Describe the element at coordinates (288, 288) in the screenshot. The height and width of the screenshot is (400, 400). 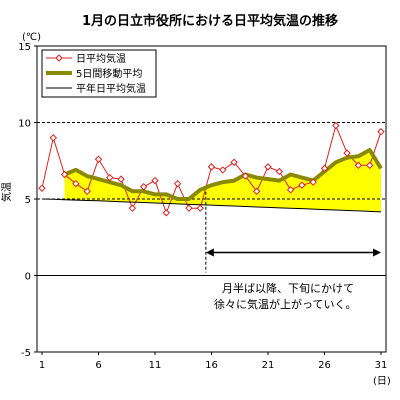
I see `annotation-line-1: 月半ば以降、下旬にかけて` at that location.